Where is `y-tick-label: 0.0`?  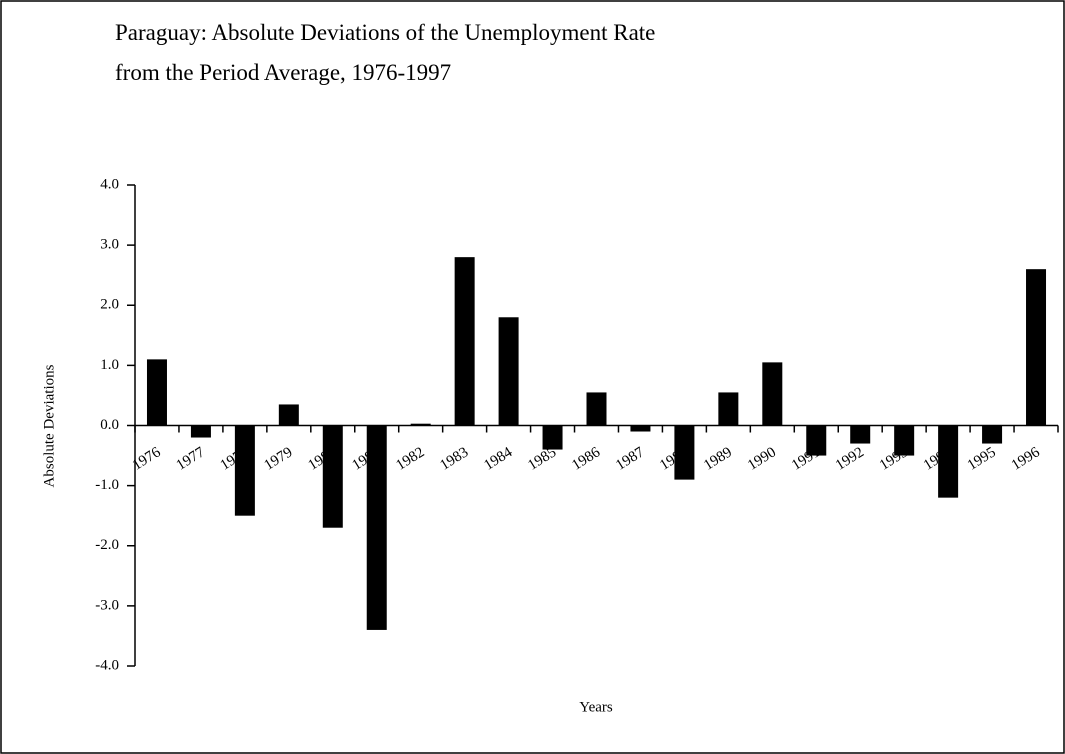 y-tick-label: 0.0 is located at coordinates (109, 425).